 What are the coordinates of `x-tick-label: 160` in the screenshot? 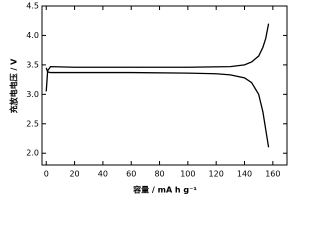 It's located at (272, 174).